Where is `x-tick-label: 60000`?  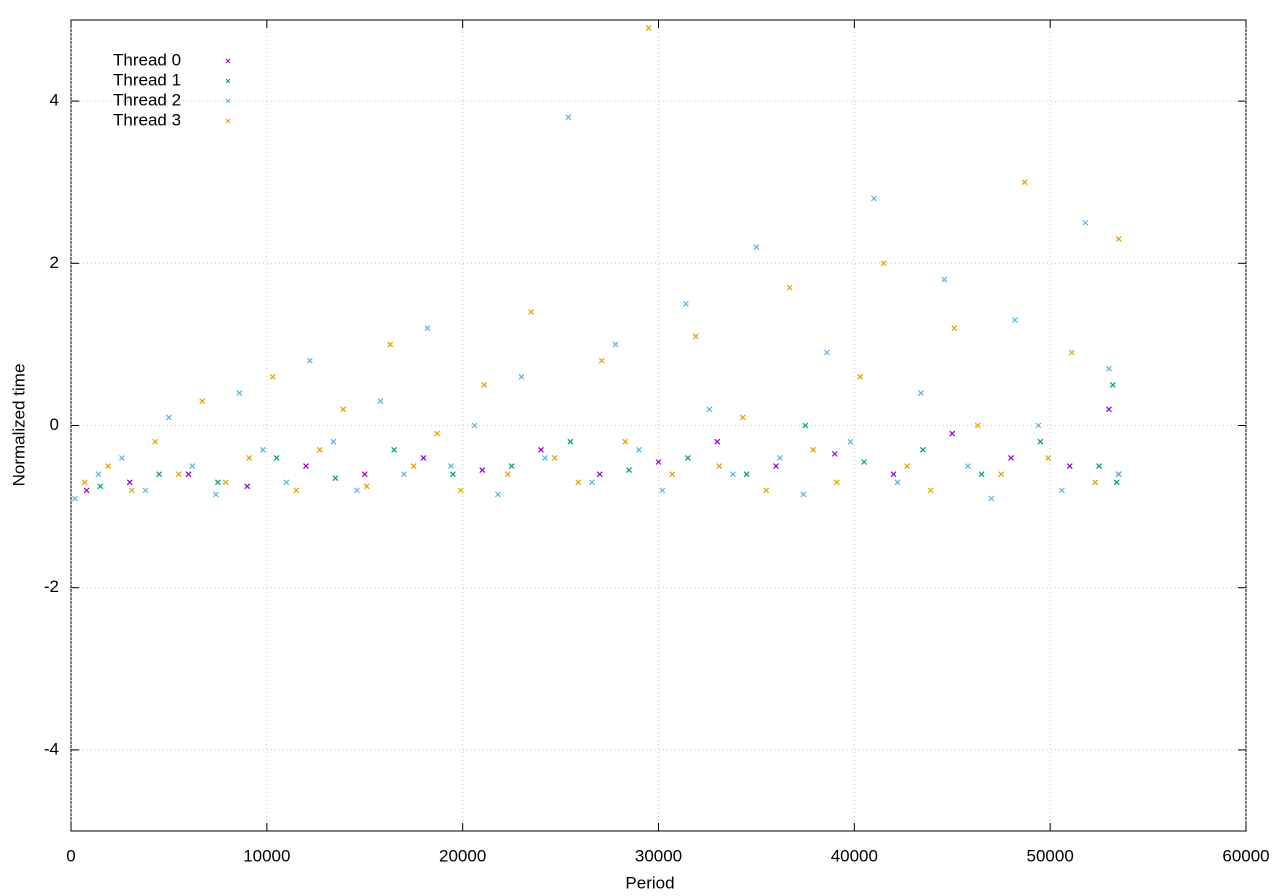
x-tick-label: 60000 is located at coordinates (1245, 855).